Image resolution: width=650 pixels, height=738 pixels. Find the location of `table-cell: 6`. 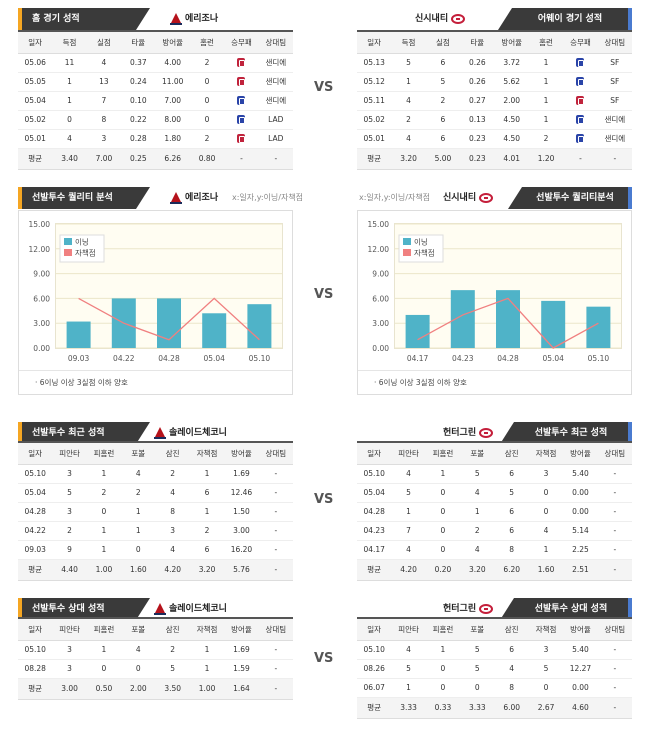

table-cell: 6 is located at coordinates (511, 650).